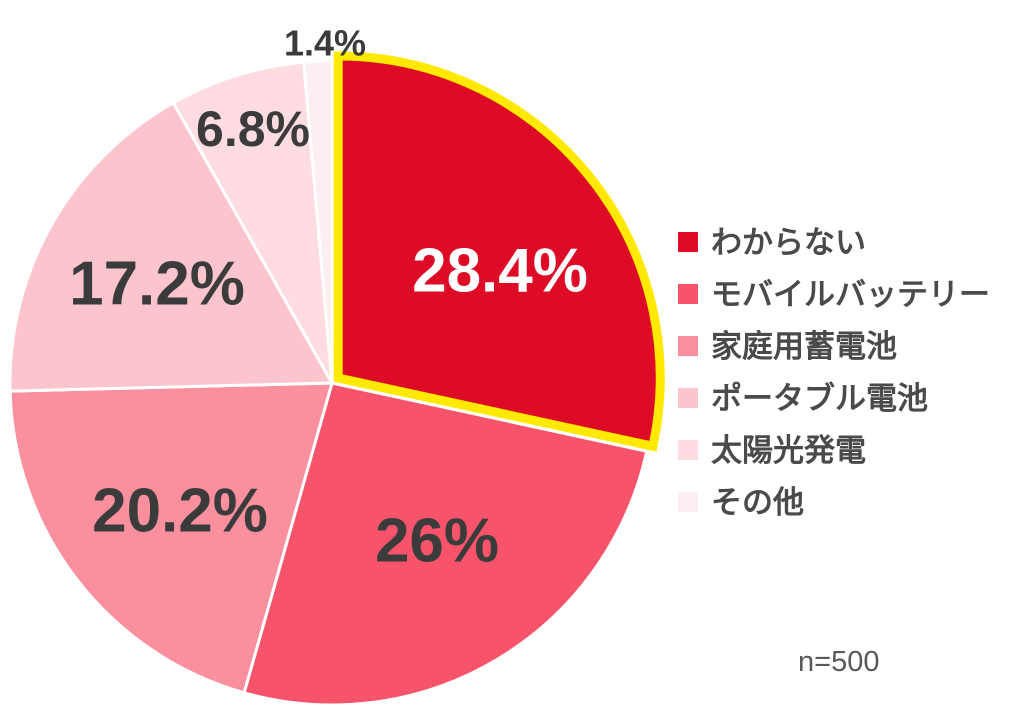  Describe the element at coordinates (157, 284) in the screenshot. I see `pie-value-label-3: 17.2%` at that location.